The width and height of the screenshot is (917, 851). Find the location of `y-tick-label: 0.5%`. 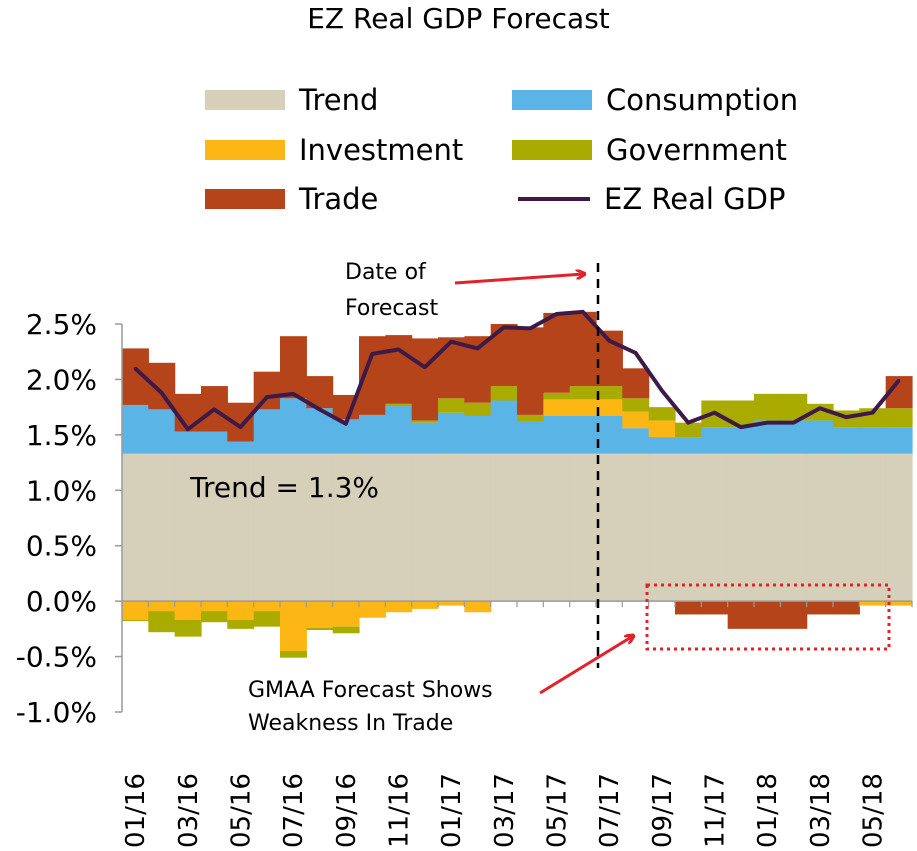

y-tick-label: 0.5% is located at coordinates (61, 546).